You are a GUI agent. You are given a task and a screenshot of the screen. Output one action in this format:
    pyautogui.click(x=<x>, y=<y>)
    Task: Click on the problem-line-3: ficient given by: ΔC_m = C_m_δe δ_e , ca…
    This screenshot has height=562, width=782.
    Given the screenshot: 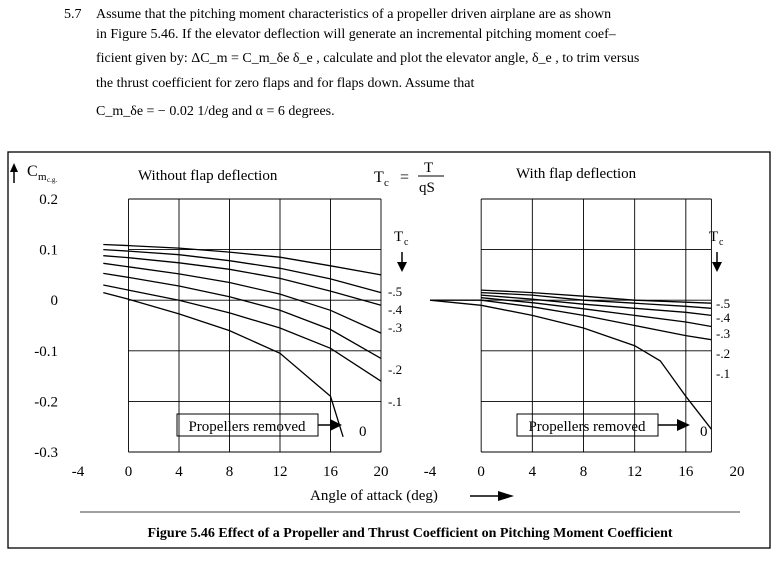 What is the action you would take?
    pyautogui.click(x=368, y=58)
    